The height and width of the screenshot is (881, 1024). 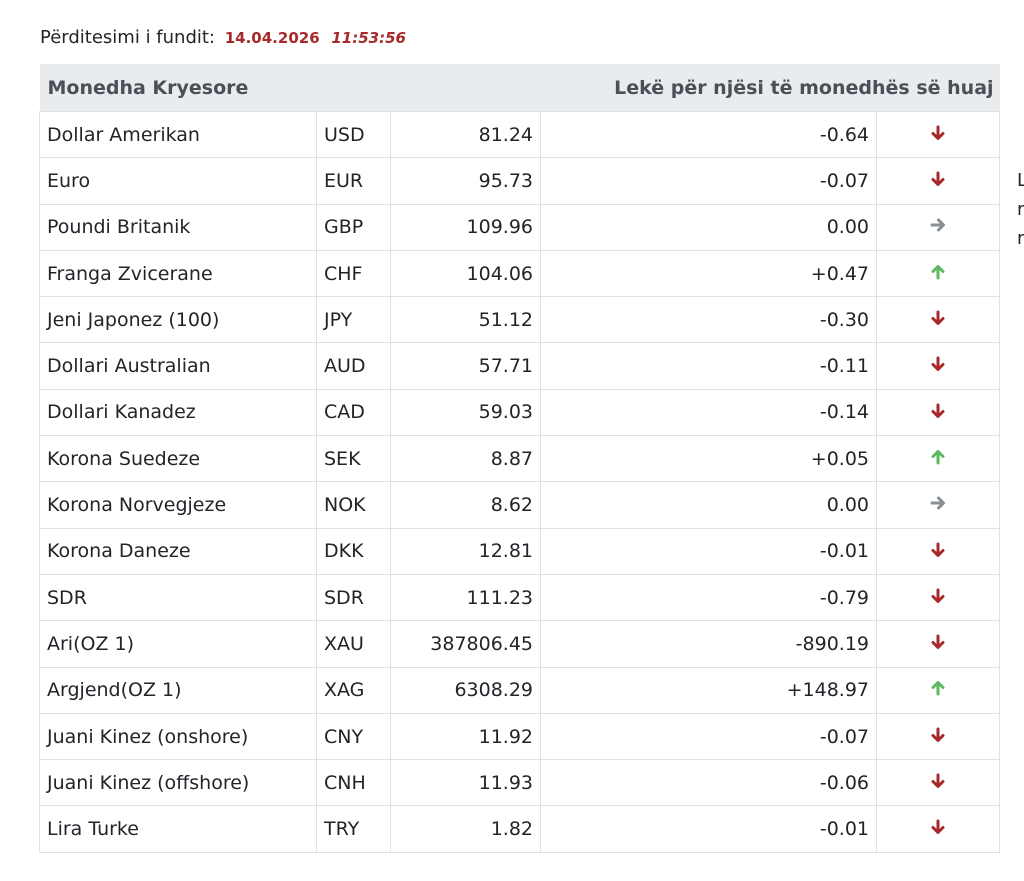 What do you see at coordinates (353, 273) in the screenshot?
I see `currency-code: CHF` at bounding box center [353, 273].